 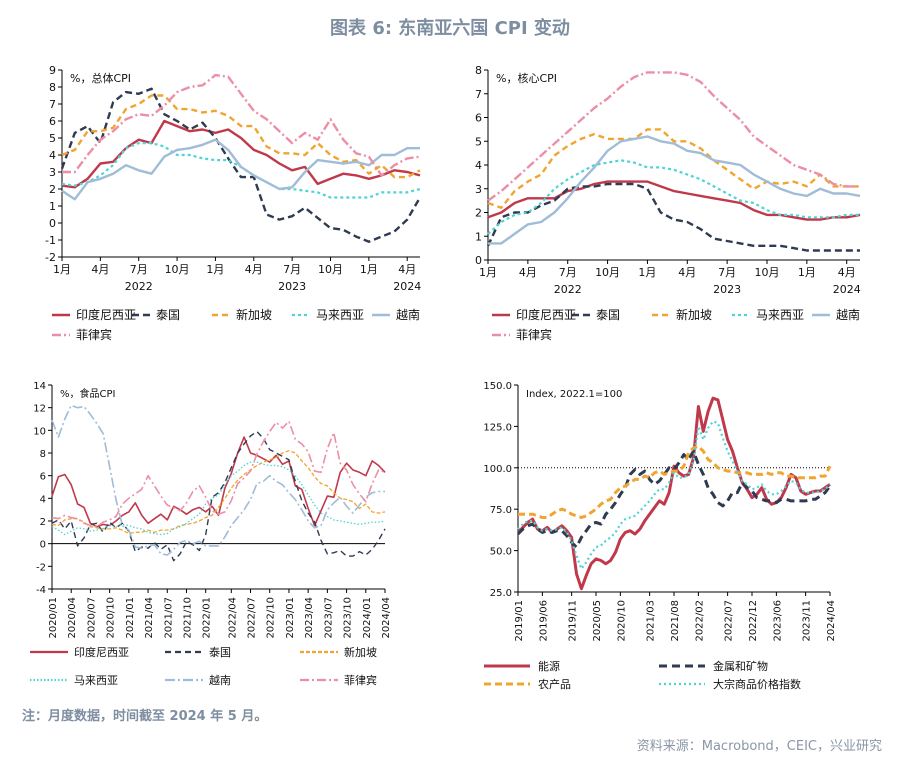 What do you see at coordinates (72, 618) in the screenshot?
I see `x-tick-label: 2020/04` at bounding box center [72, 618].